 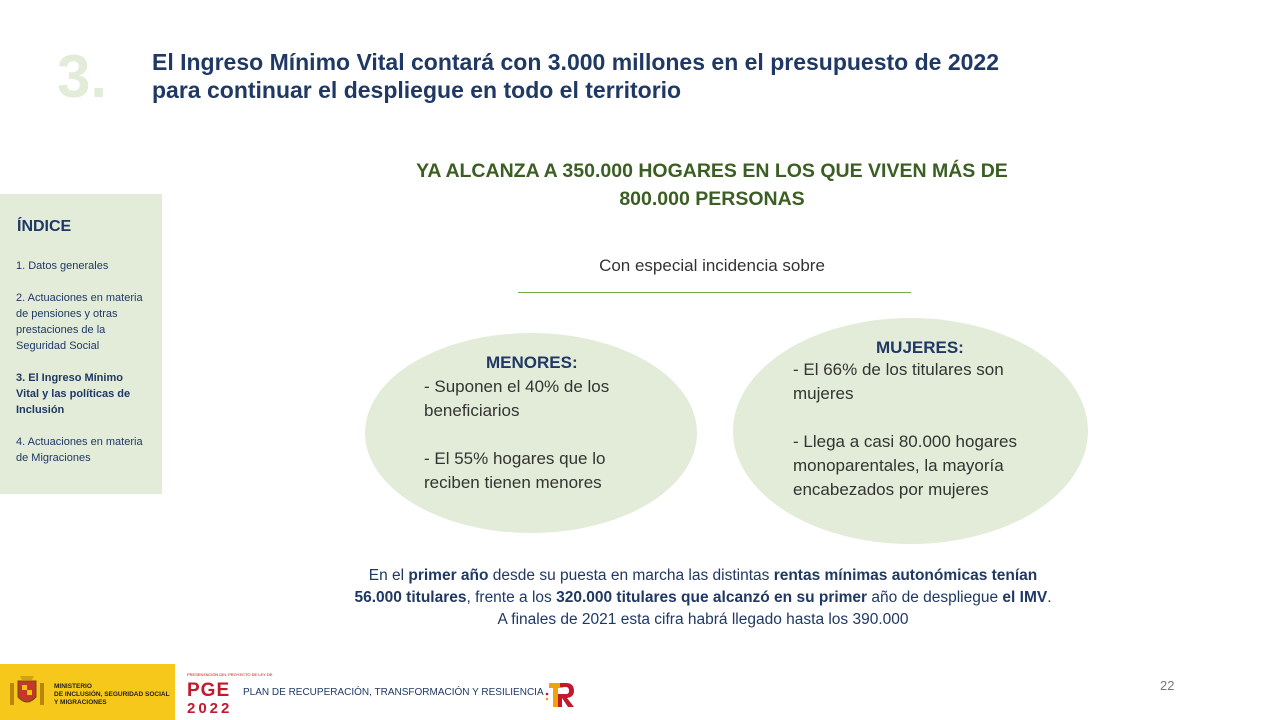 I want to click on mujeres-line: encabezados por mujeres, so click(x=891, y=489).